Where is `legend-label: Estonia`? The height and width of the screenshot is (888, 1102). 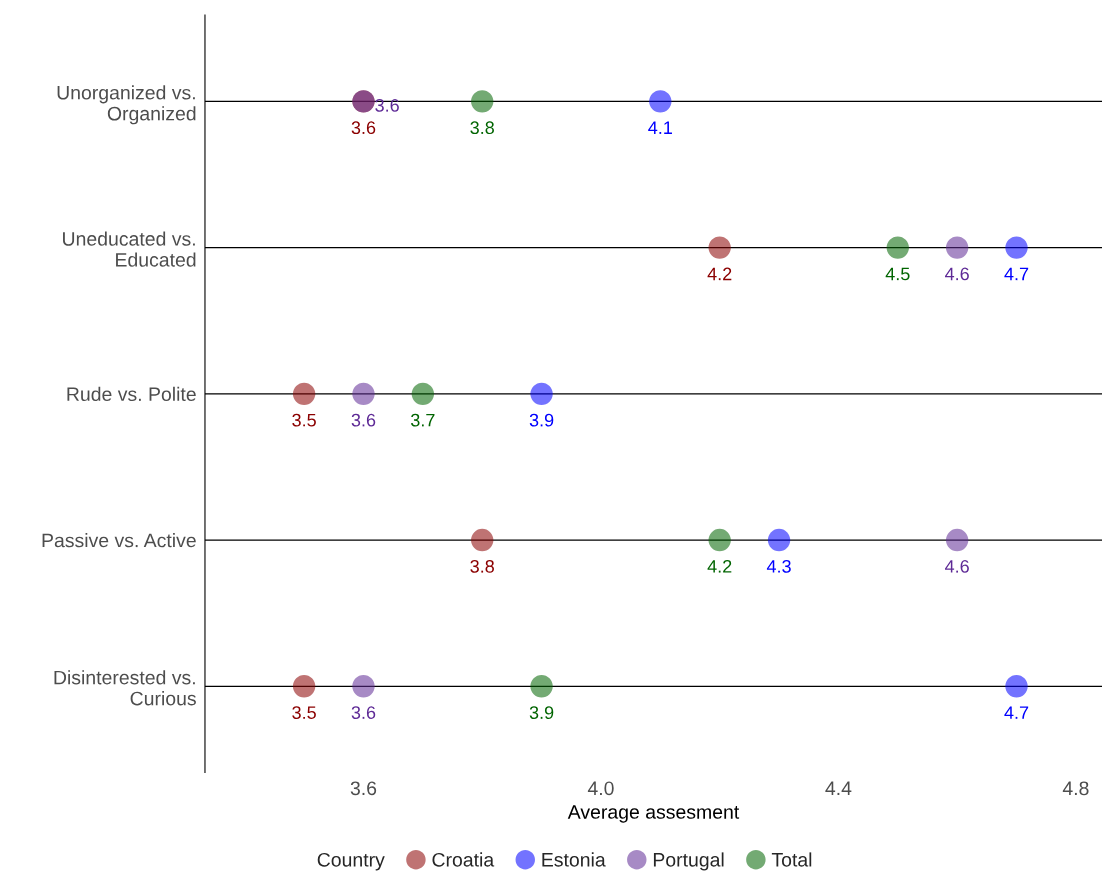 legend-label: Estonia is located at coordinates (574, 859).